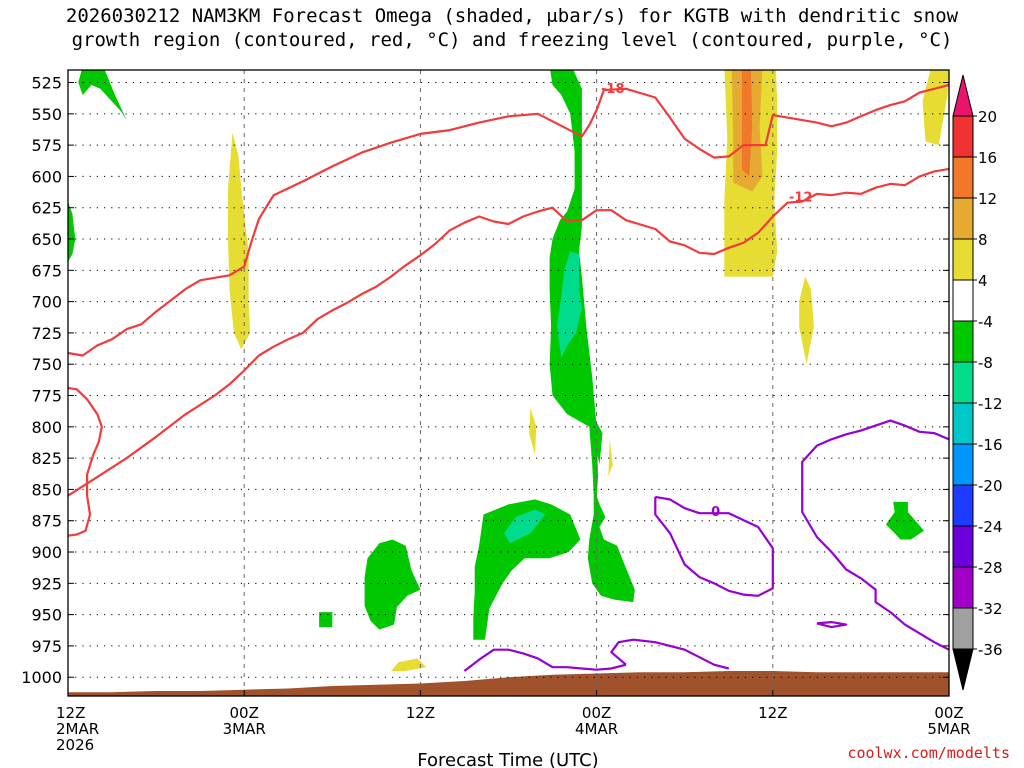 Image resolution: width=1024 pixels, height=768 pixels. I want to click on colorbar-label: 16, so click(987, 158).